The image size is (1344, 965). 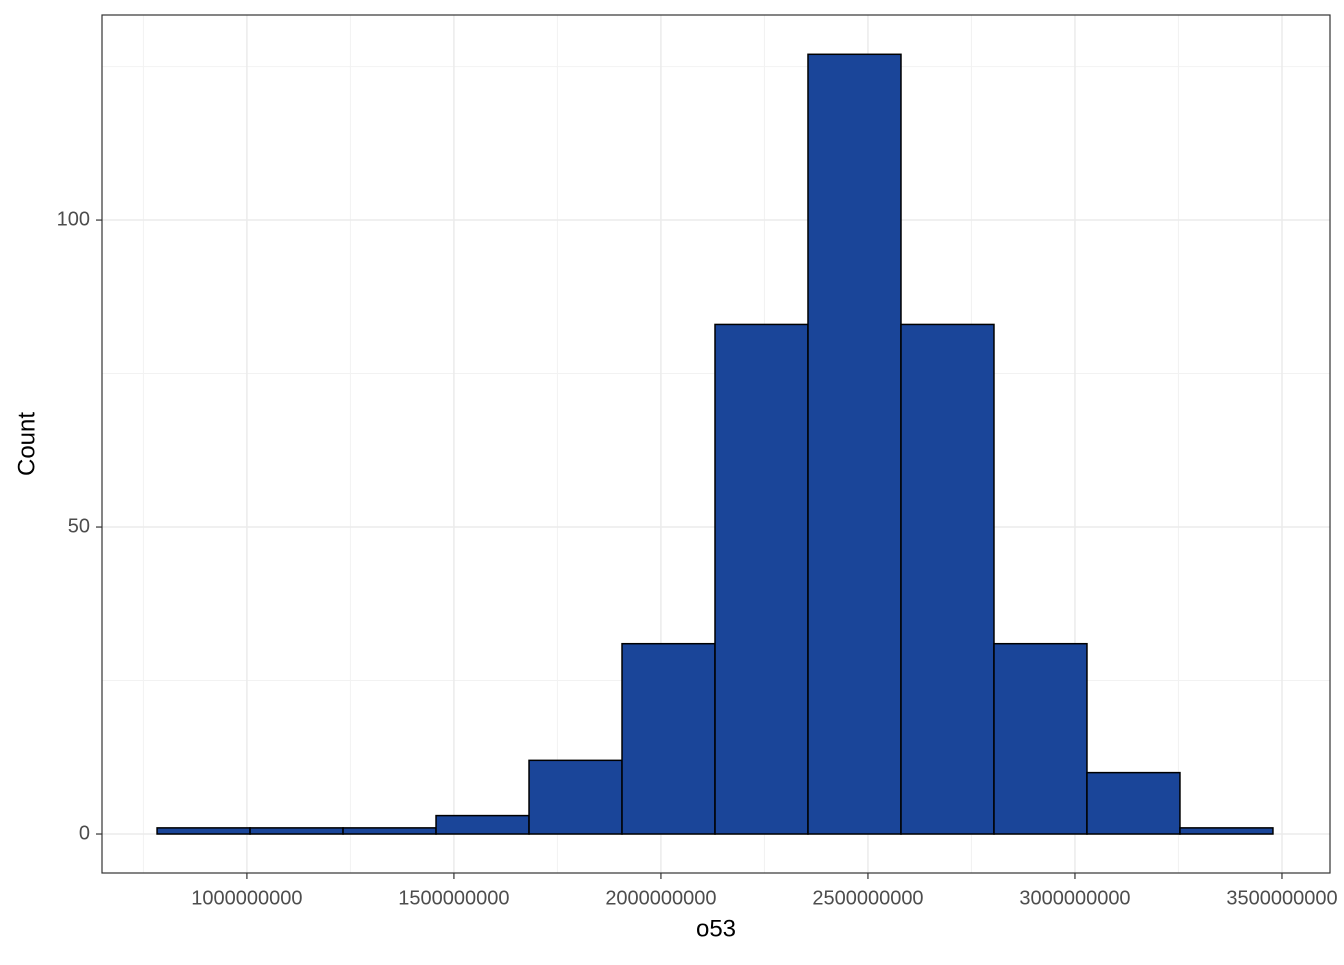 What do you see at coordinates (1281, 898) in the screenshot?
I see `x-tick-label: 3500000000` at bounding box center [1281, 898].